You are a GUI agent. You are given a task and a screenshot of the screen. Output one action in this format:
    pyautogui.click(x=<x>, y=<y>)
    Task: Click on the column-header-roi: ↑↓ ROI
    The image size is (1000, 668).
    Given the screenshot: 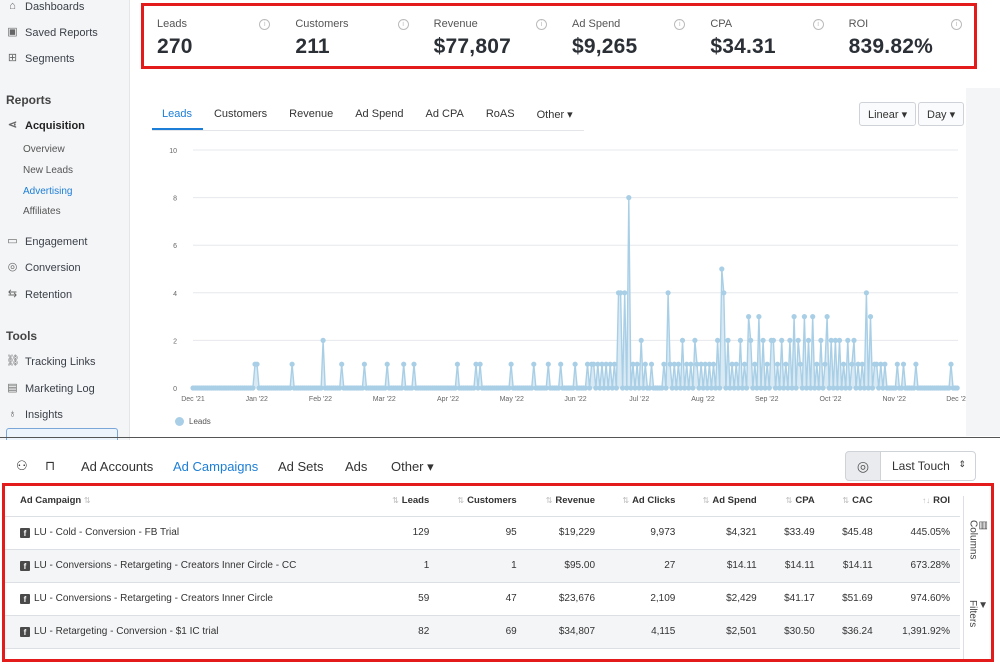 What is the action you would take?
    pyautogui.click(x=921, y=501)
    